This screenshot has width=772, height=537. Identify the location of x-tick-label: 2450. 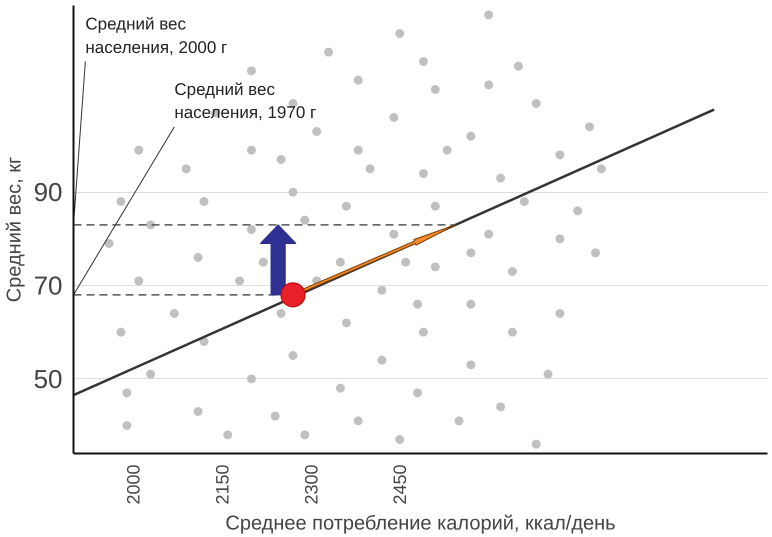
(400, 484).